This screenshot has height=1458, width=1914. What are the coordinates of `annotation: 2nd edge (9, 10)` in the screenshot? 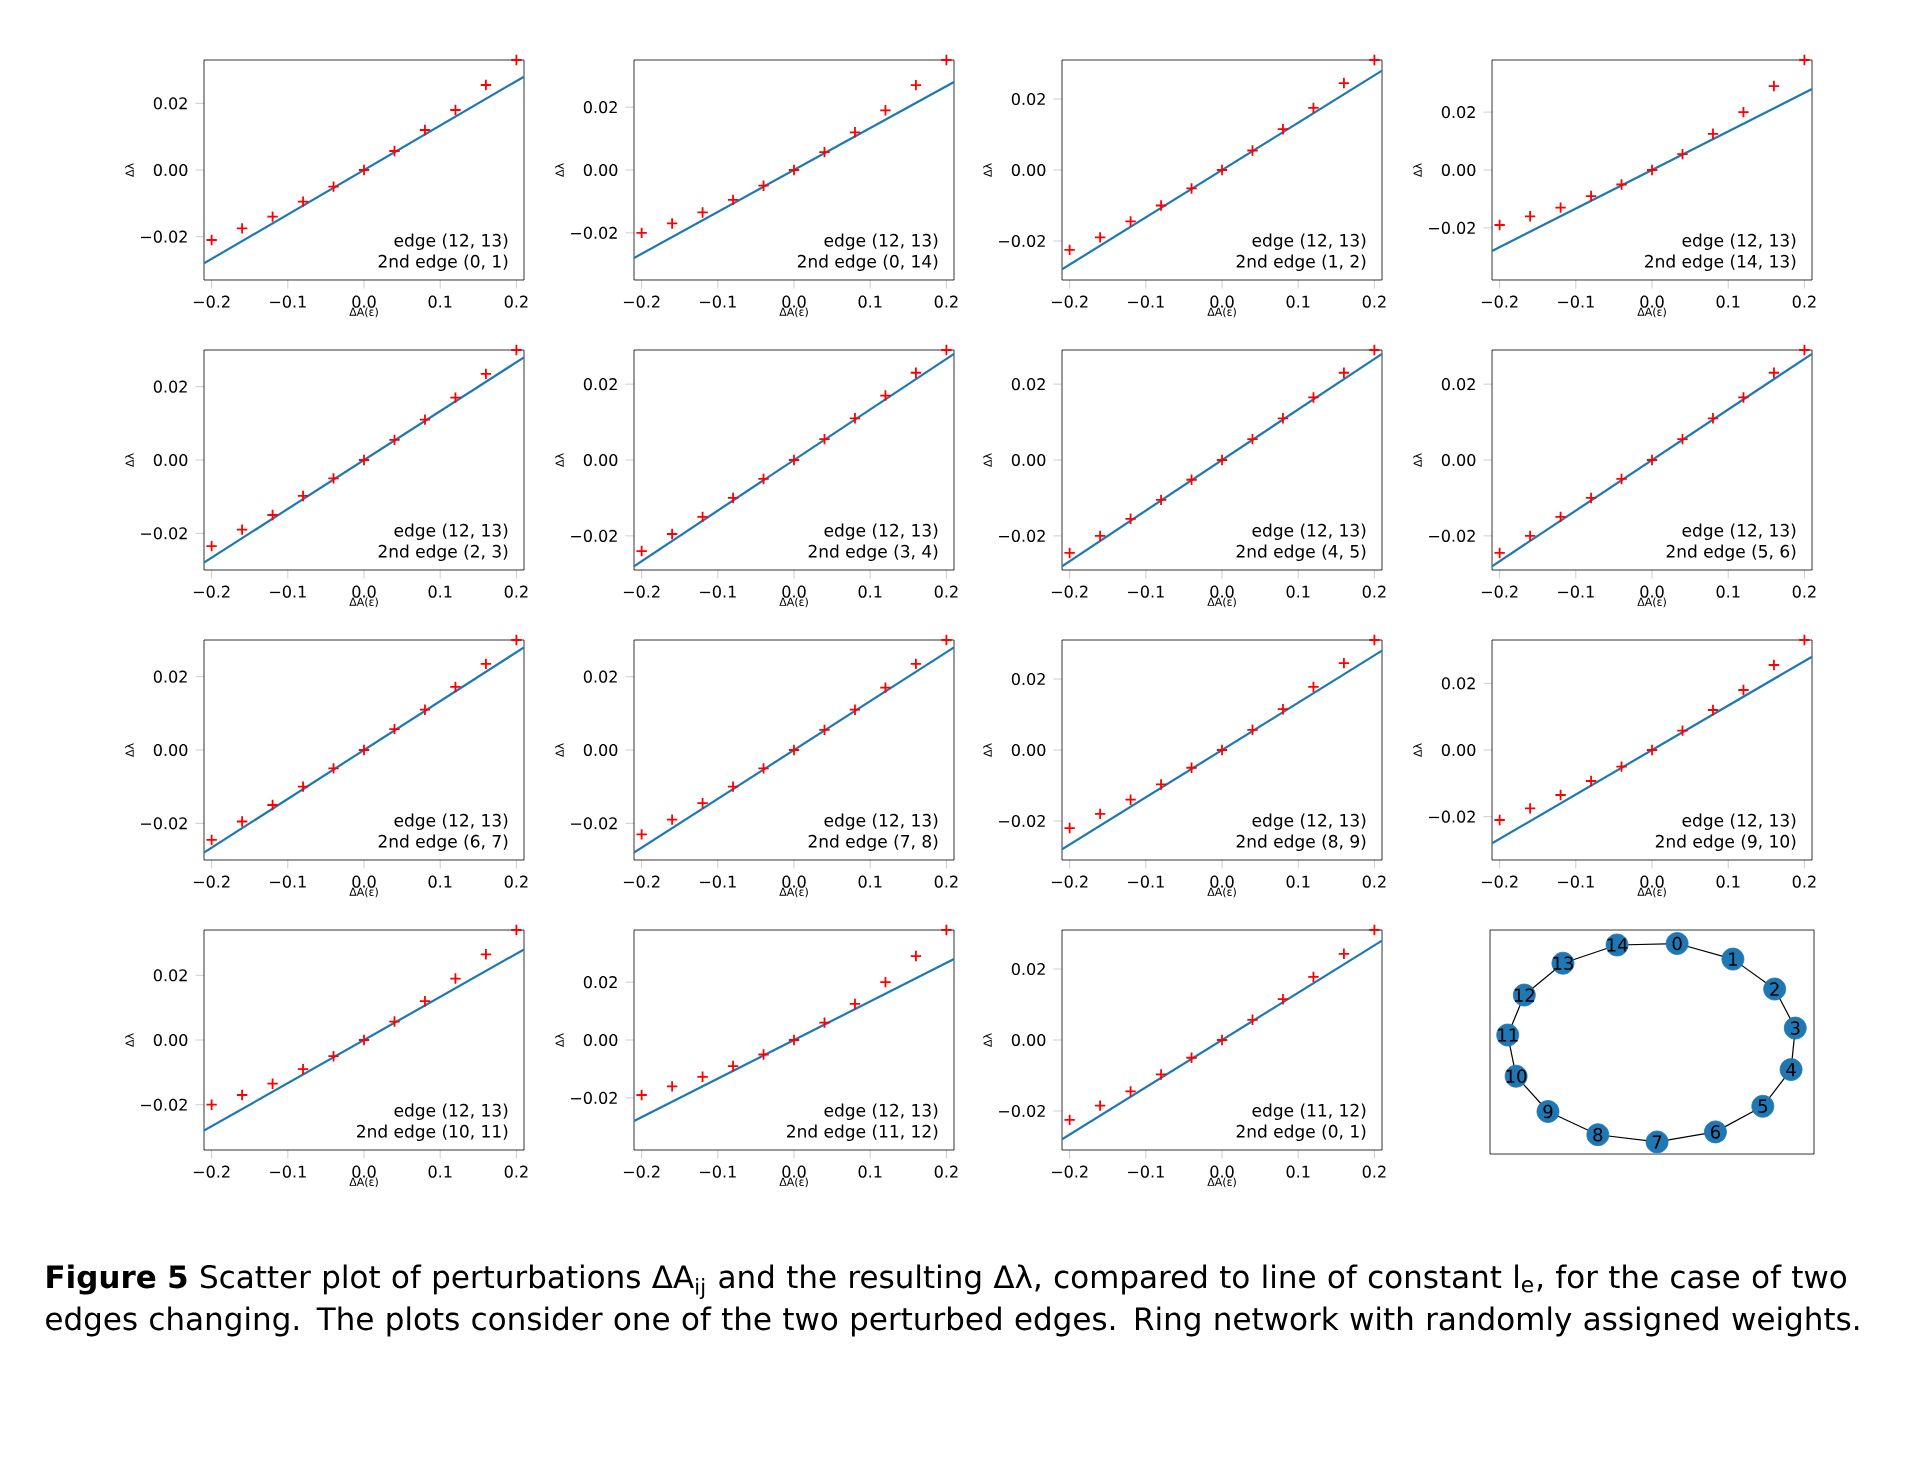 It's located at (1725, 843).